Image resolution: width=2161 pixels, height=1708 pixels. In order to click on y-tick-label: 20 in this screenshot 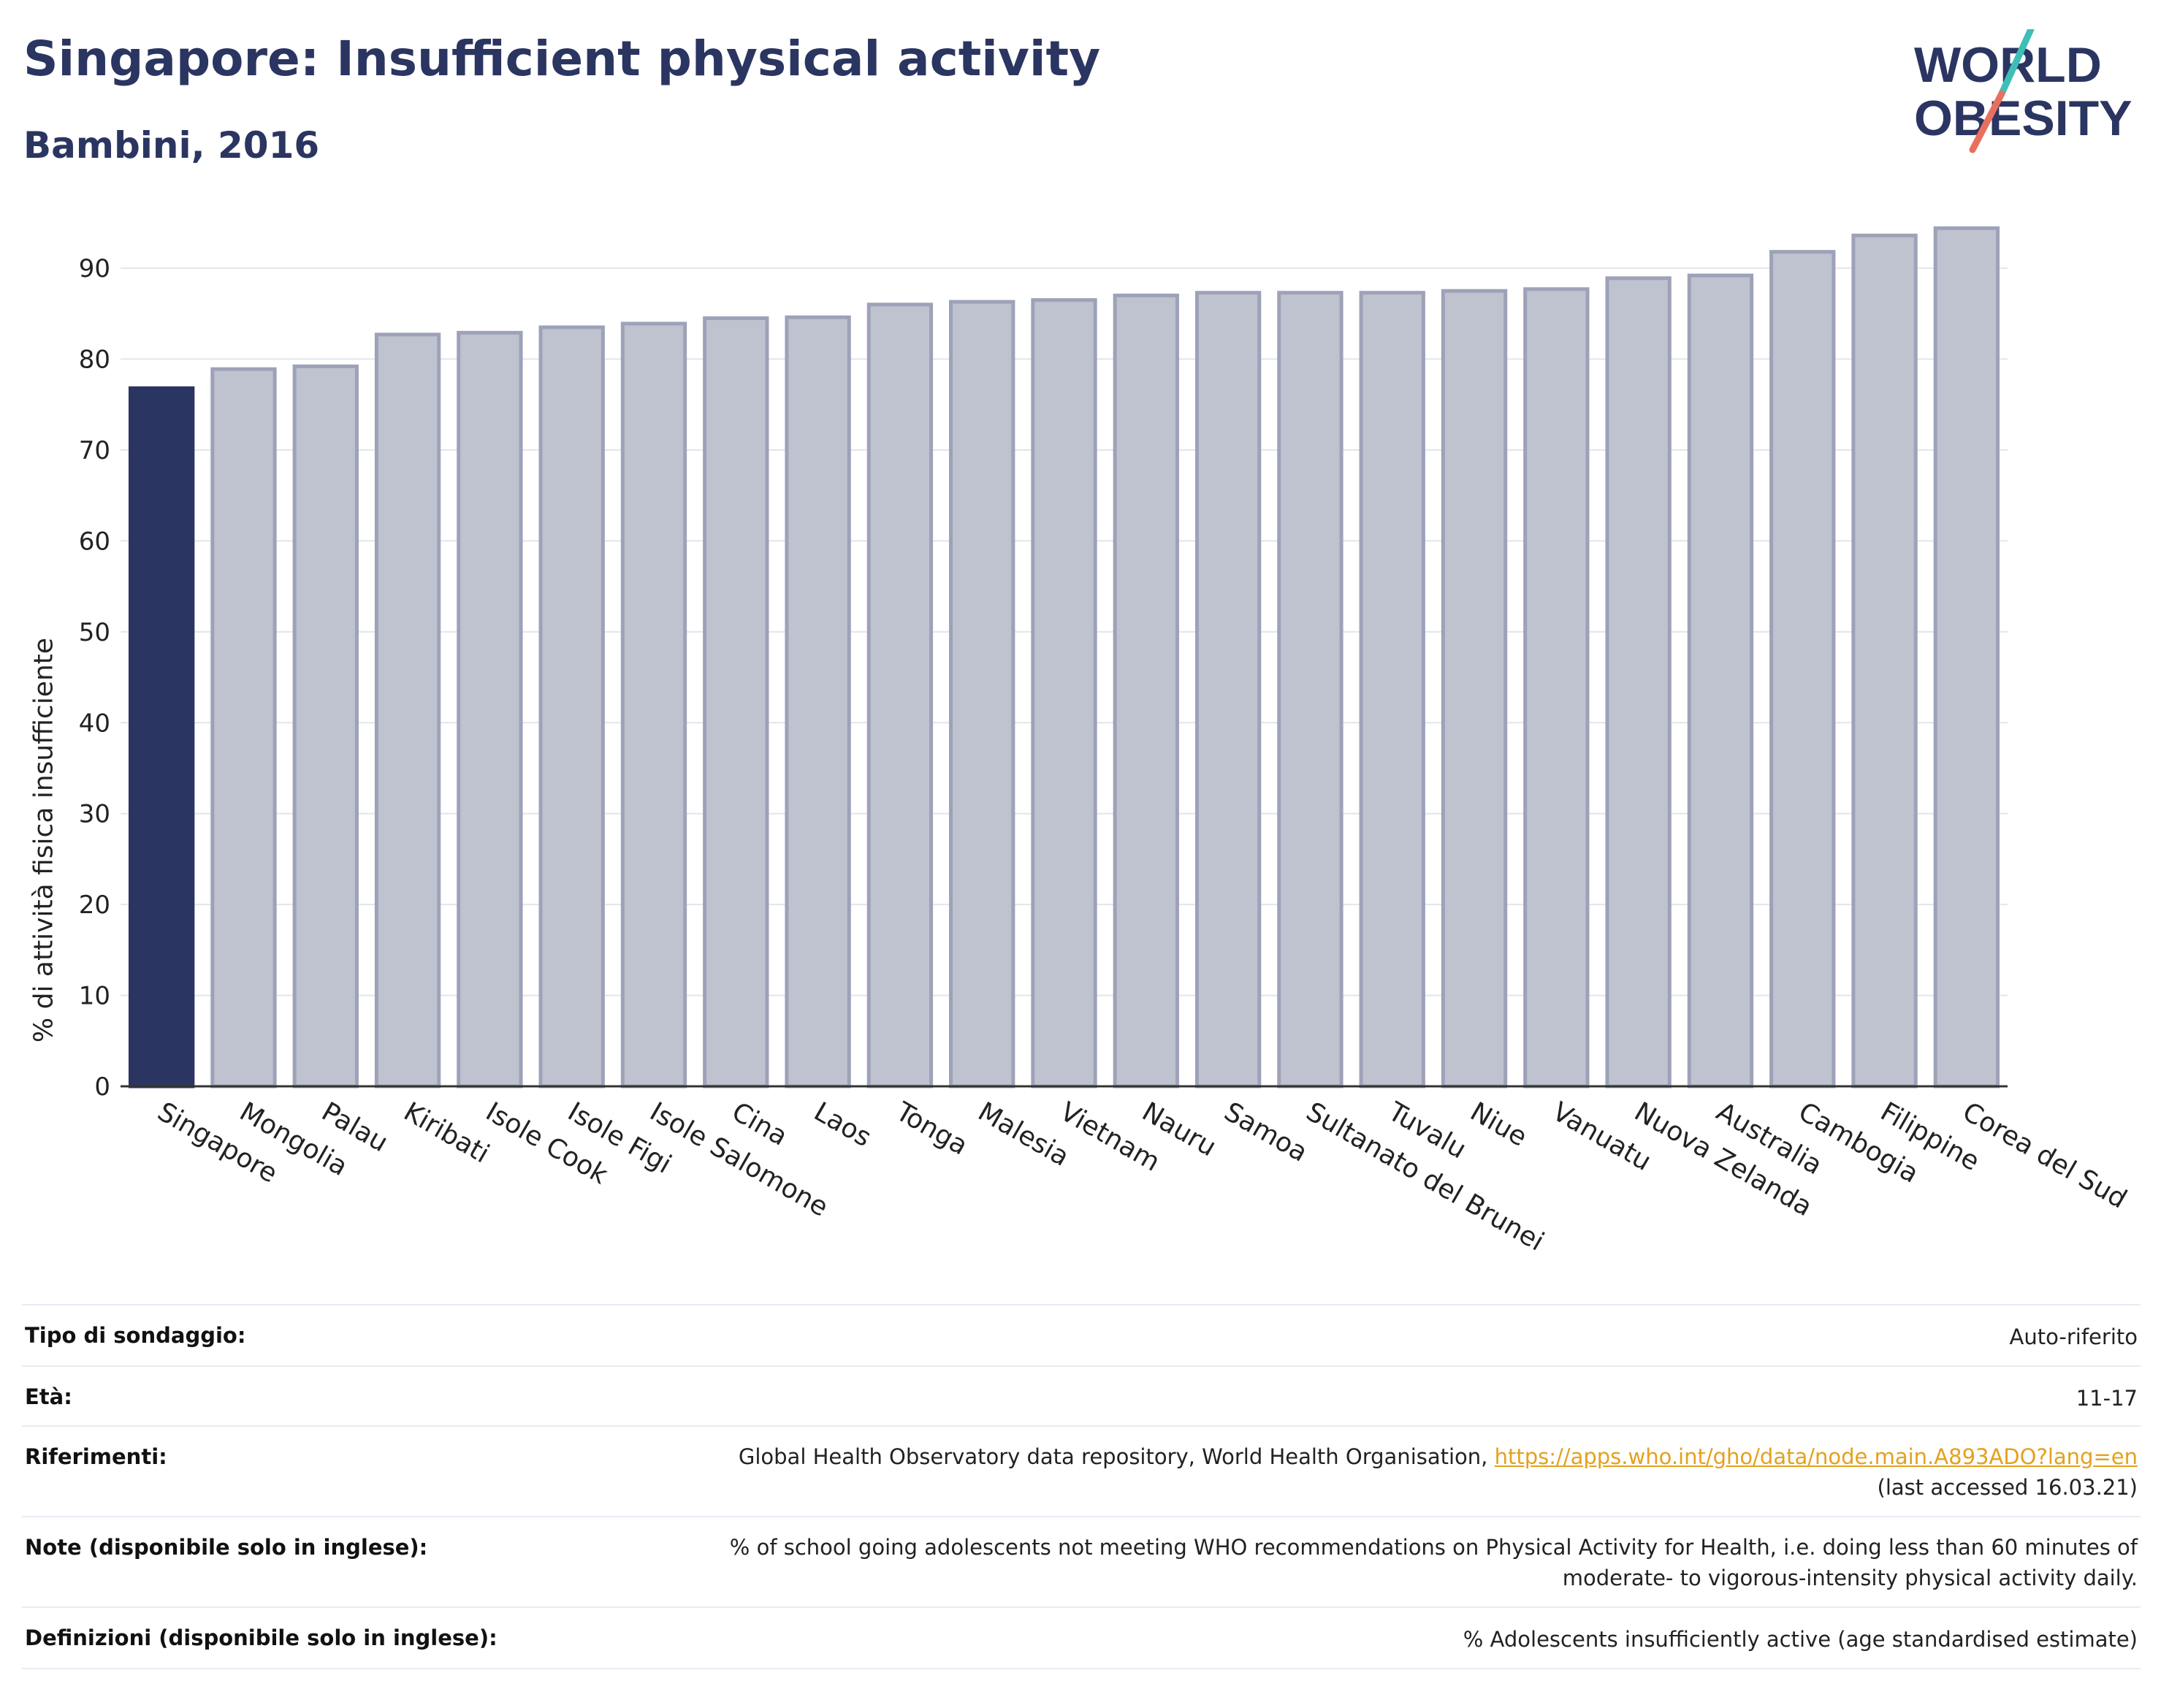, I will do `click(94, 905)`.